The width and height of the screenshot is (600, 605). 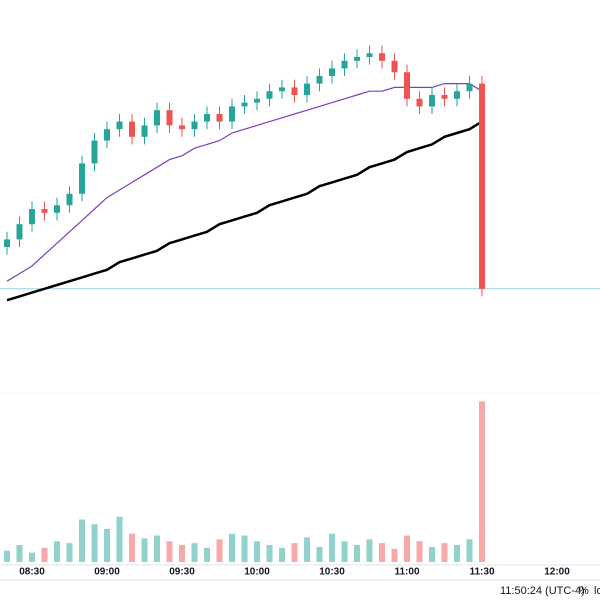 I want to click on log-toggle: lo, so click(x=597, y=591).